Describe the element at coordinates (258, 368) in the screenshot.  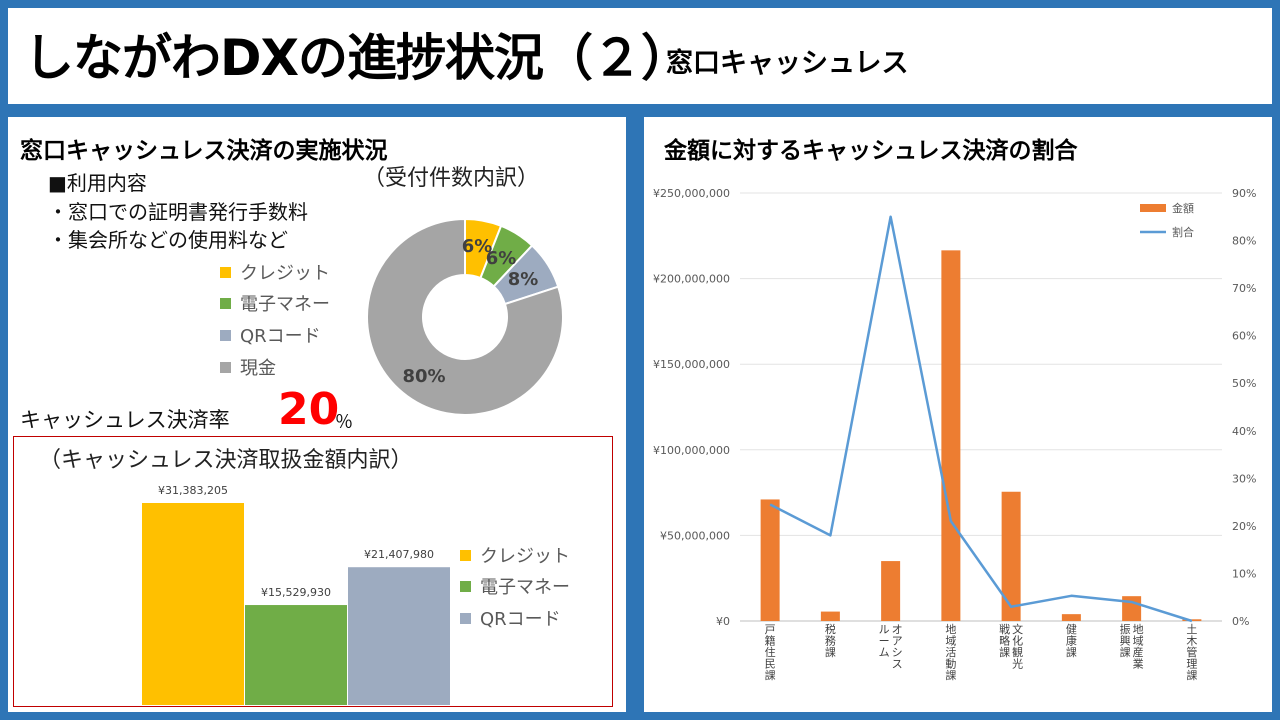
I see `legend-label: 現金` at that location.